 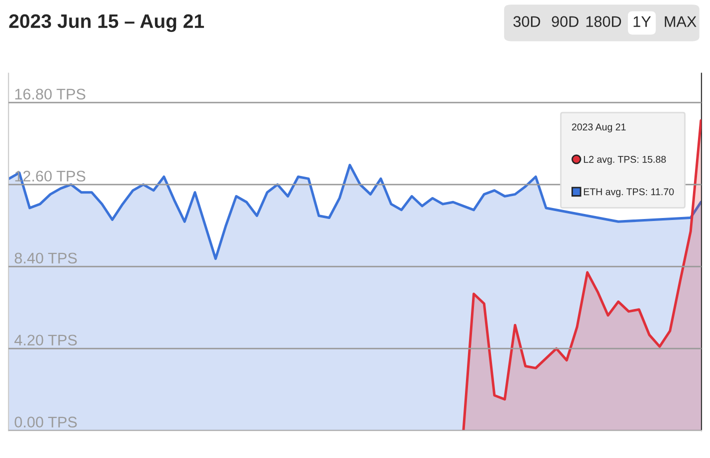 What do you see at coordinates (625, 160) in the screenshot?
I see `legend-label: L2 avg. TPS: 15.88` at bounding box center [625, 160].